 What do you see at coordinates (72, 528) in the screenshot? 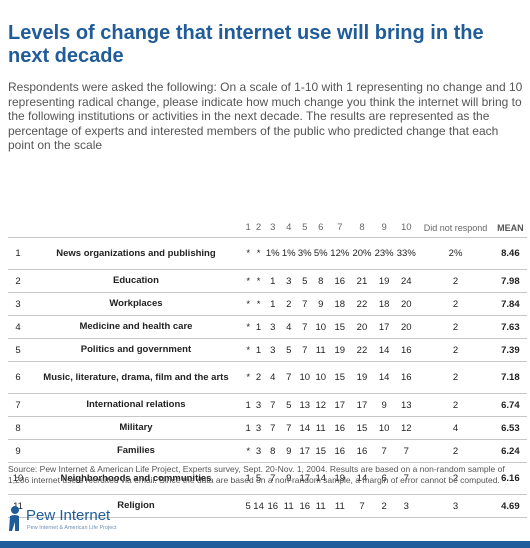
I see `logo-subtitle: Pew Internet & American Life Project` at bounding box center [72, 528].